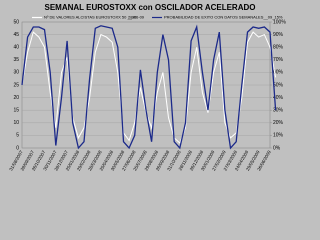  I want to click on y-tick-label: 30, so click(16, 73).